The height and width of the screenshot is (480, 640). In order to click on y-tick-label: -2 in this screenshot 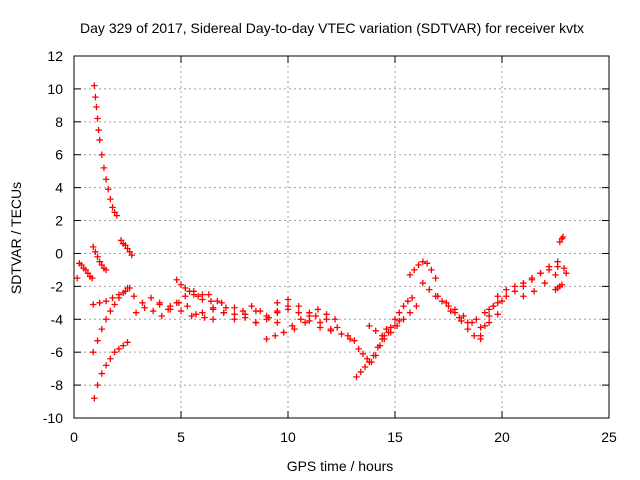, I will do `click(57, 286)`.